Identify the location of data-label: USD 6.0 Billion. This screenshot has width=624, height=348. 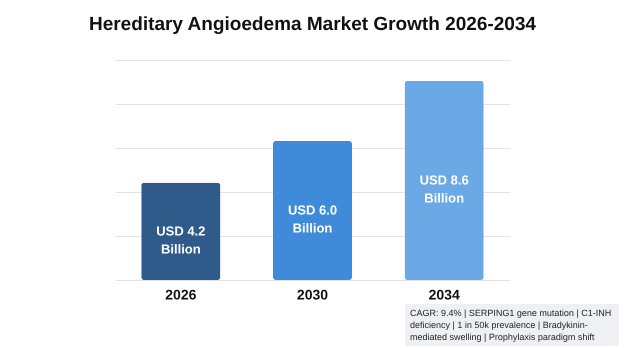
(313, 219).